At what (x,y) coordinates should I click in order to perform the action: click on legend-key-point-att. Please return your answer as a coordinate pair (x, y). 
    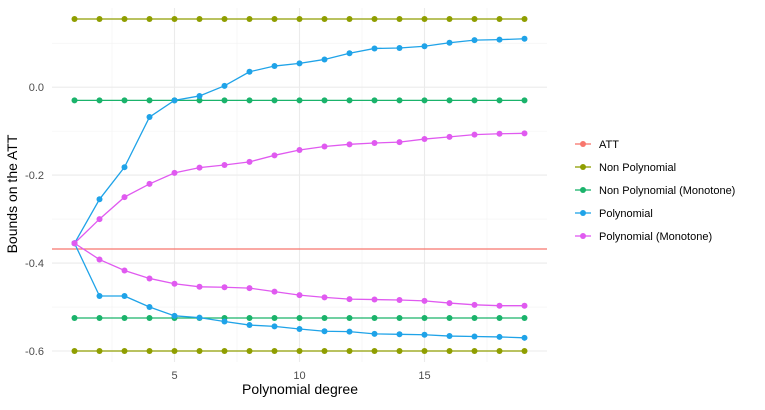
    Looking at the image, I should click on (583, 144).